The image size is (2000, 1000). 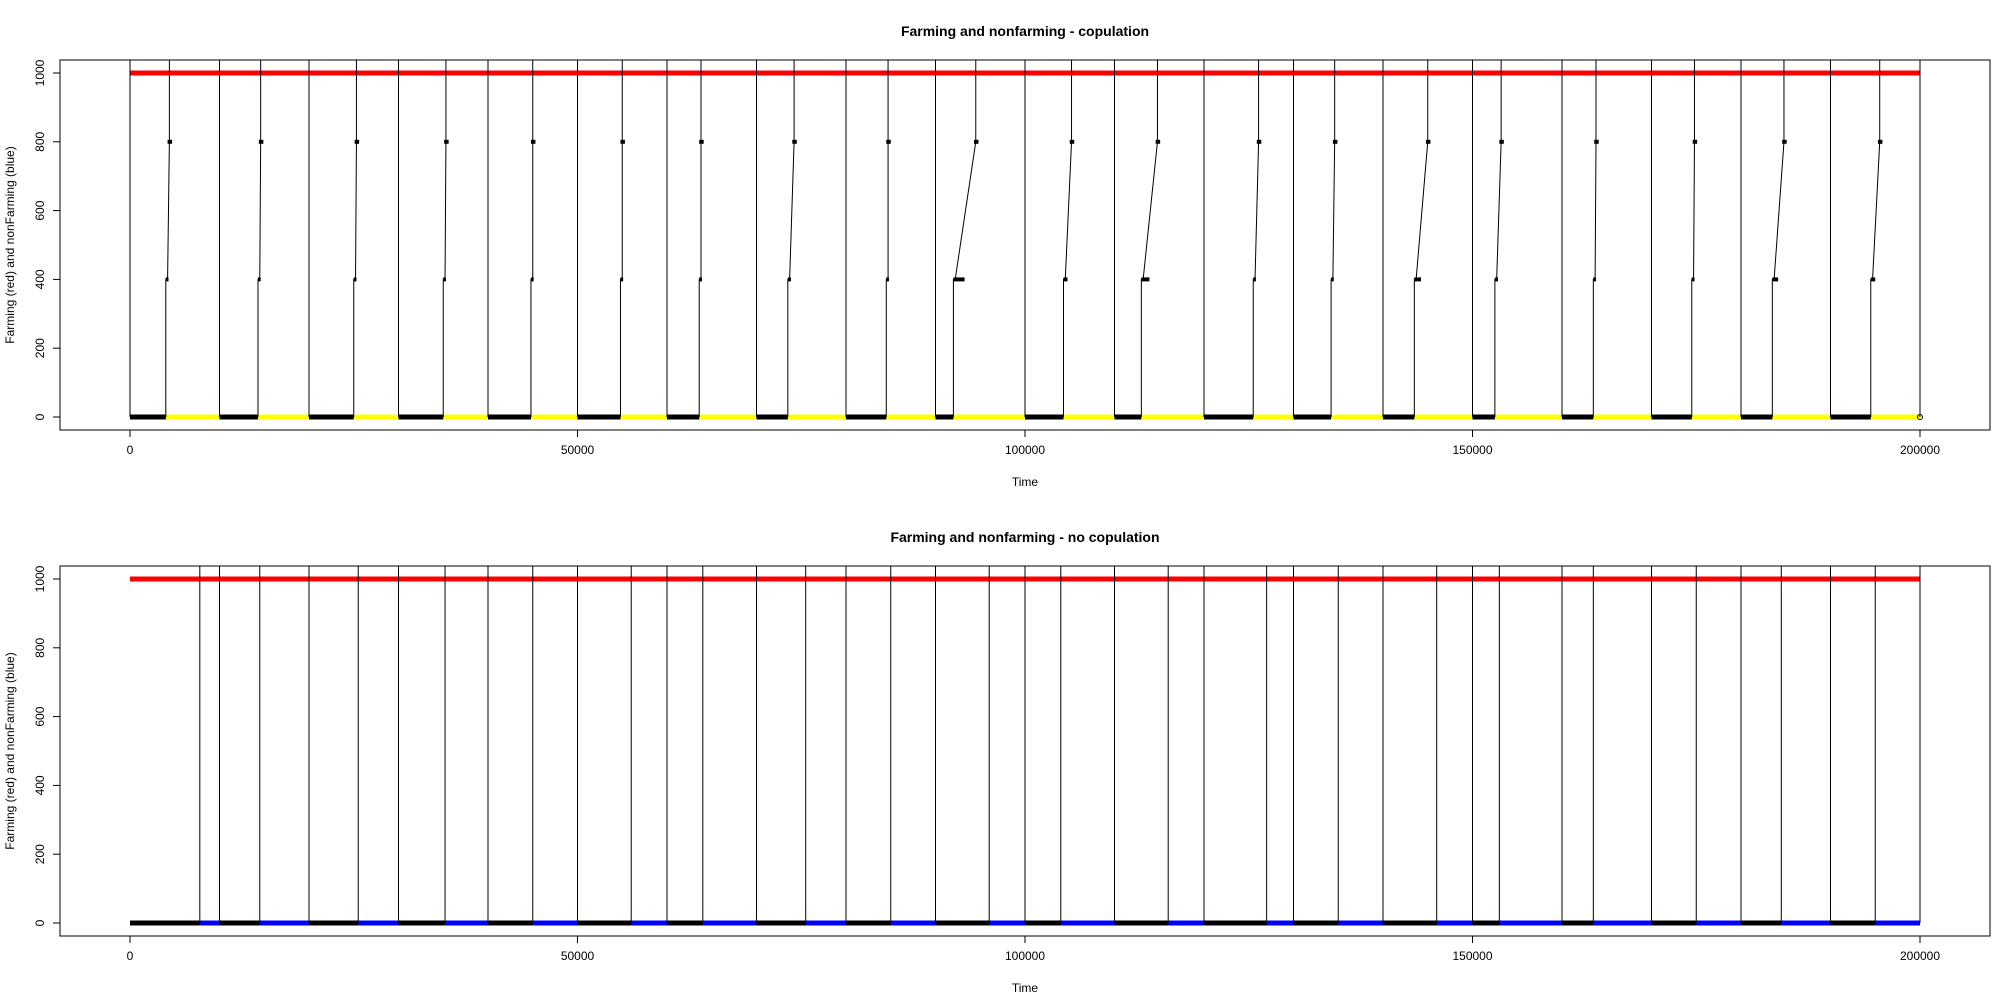 I want to click on end-point, so click(x=1920, y=417).